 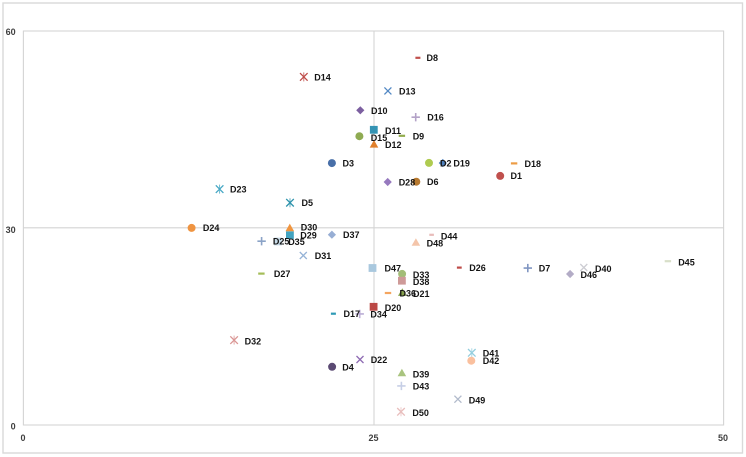 I want to click on svg-text: D15, so click(x=379, y=138).